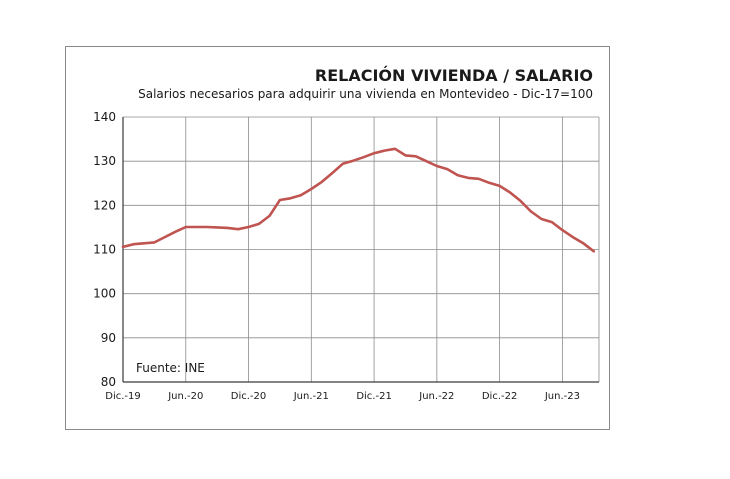  Describe the element at coordinates (123, 396) in the screenshot. I see `x-tick-label: Dic.-19` at that location.